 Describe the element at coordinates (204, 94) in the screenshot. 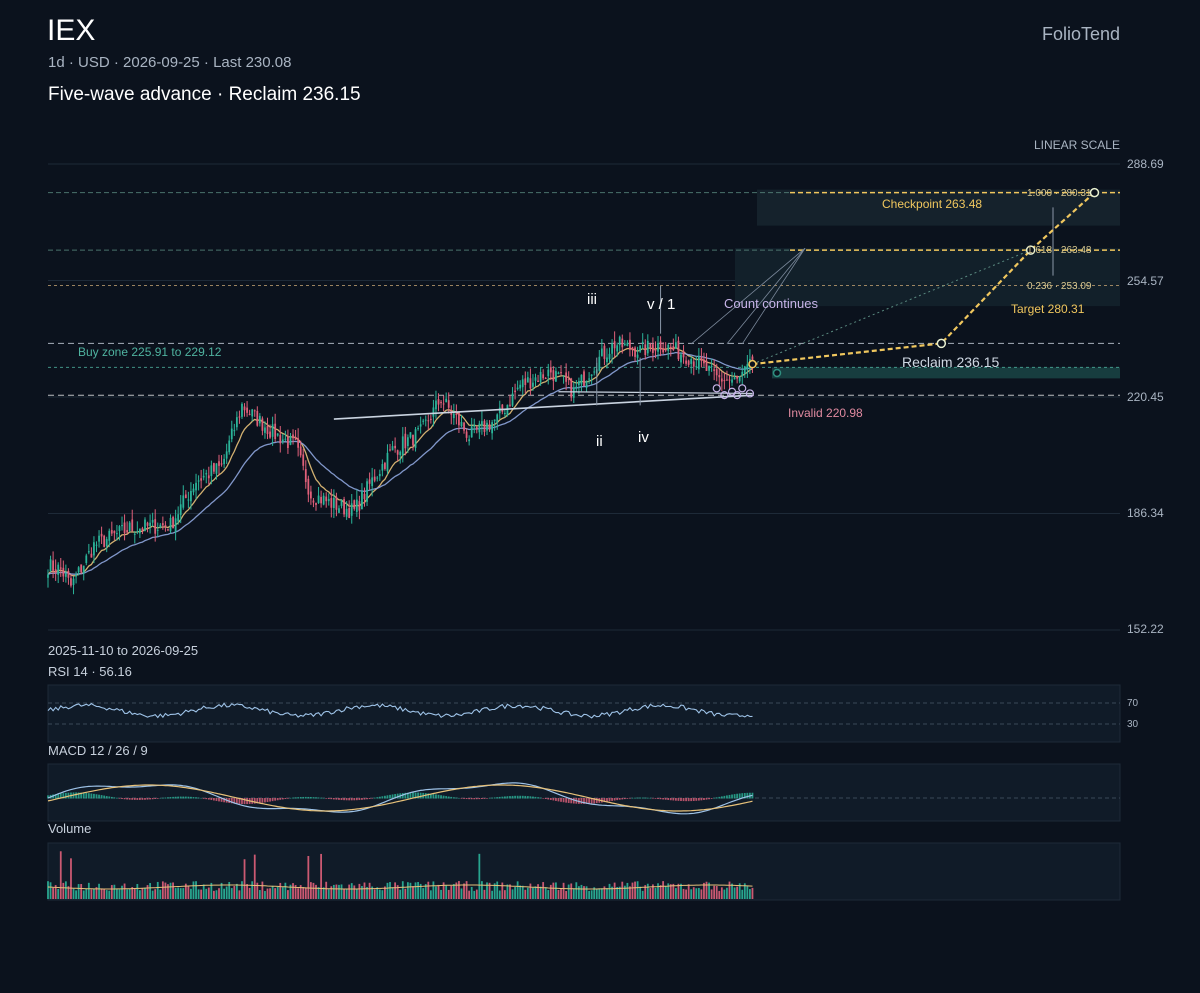

I see `chart-headline: Five-wave advance · Reclaim 236.15` at that location.